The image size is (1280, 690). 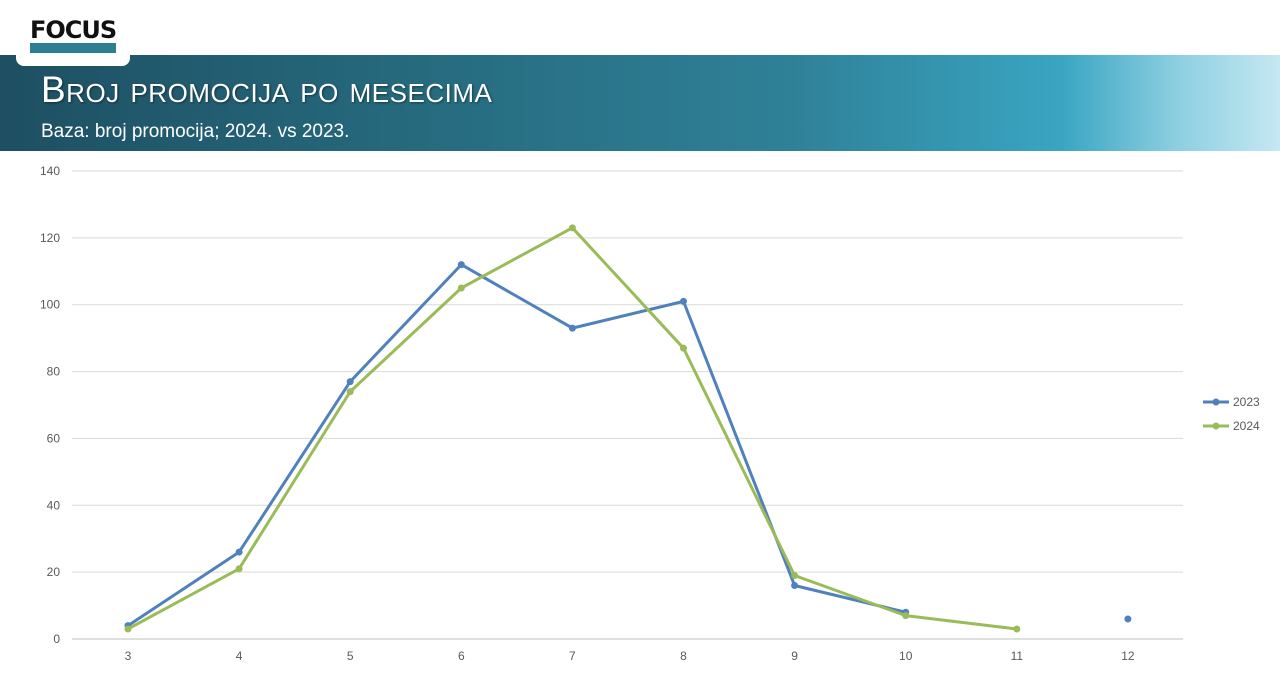 I want to click on logo-text: FOCUS, so click(x=73, y=30).